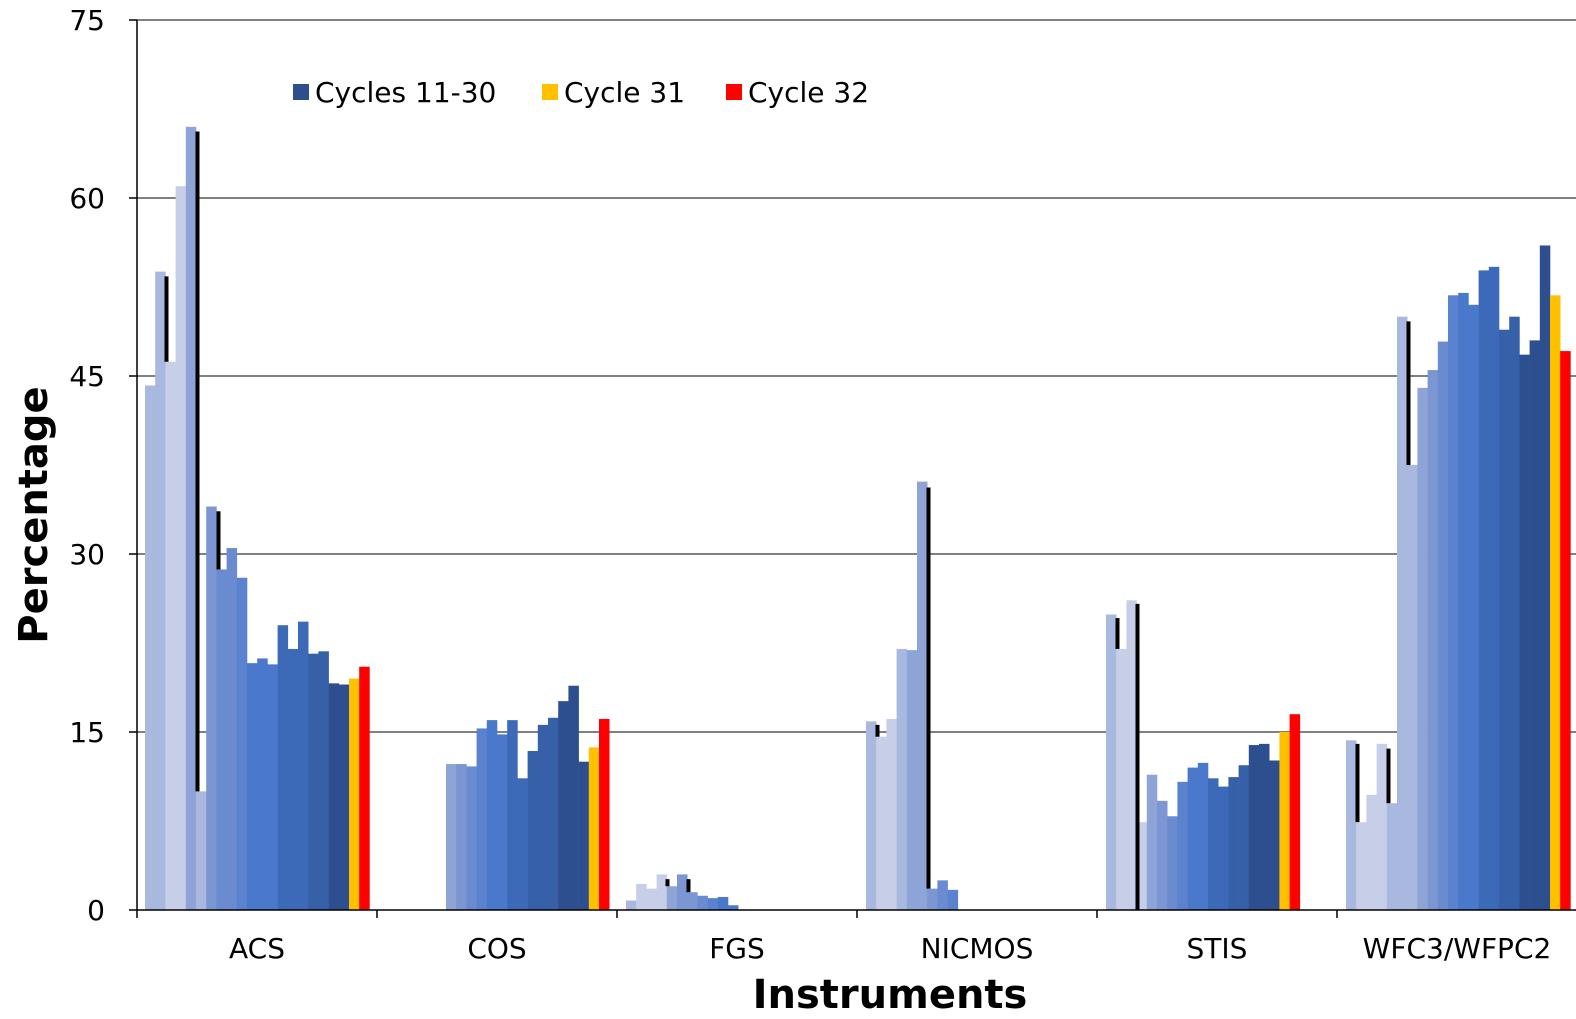  I want to click on x-category-label: FGS, so click(737, 948).